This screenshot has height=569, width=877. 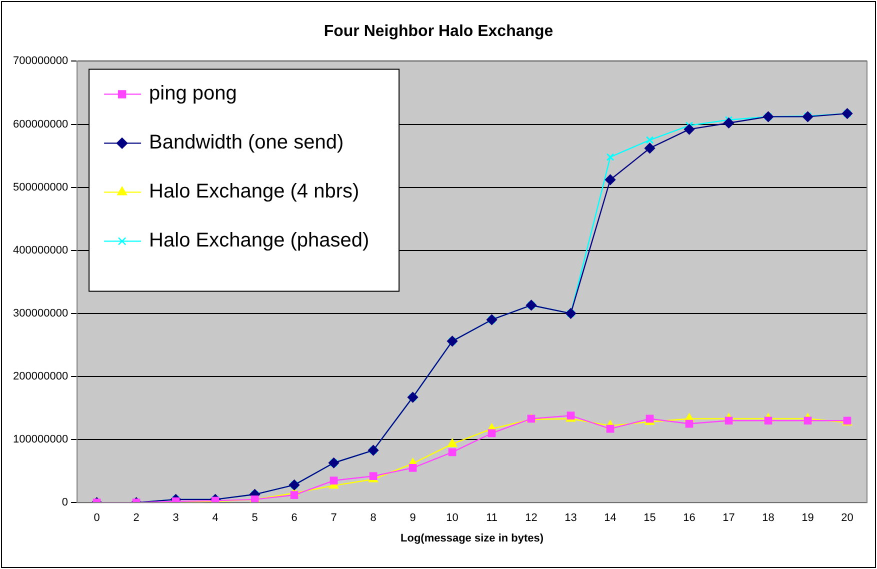 What do you see at coordinates (254, 191) in the screenshot?
I see `legend-label: Halo Exchange (4 nbrs)` at bounding box center [254, 191].